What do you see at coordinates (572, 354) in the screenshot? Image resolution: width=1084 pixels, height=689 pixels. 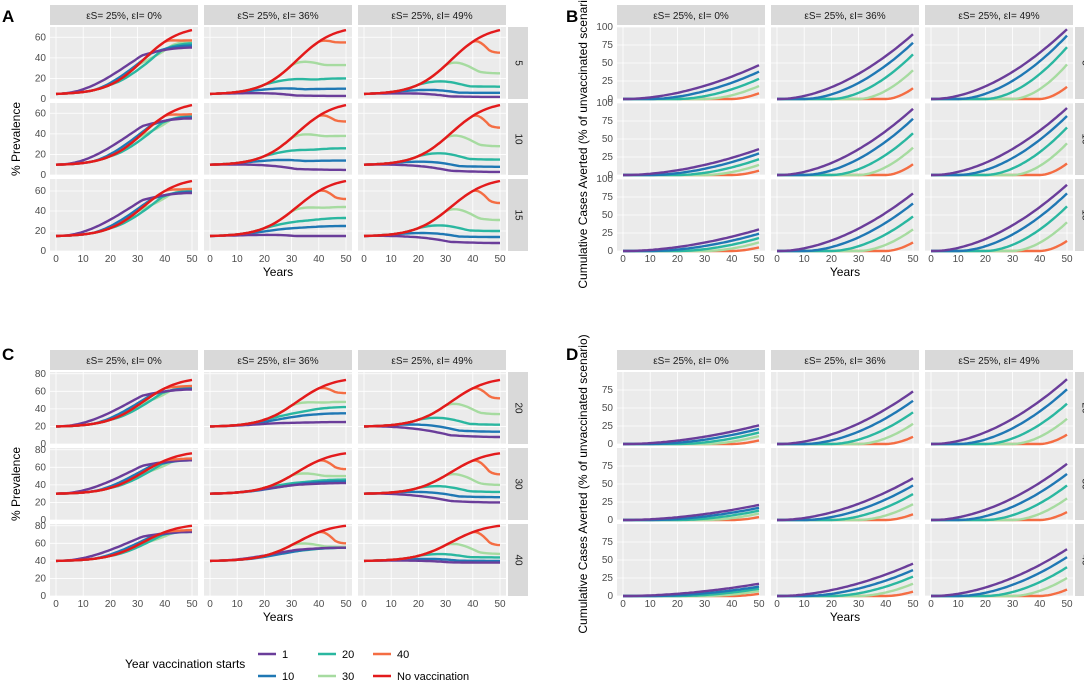 I see `panel-label-D: D` at bounding box center [572, 354].